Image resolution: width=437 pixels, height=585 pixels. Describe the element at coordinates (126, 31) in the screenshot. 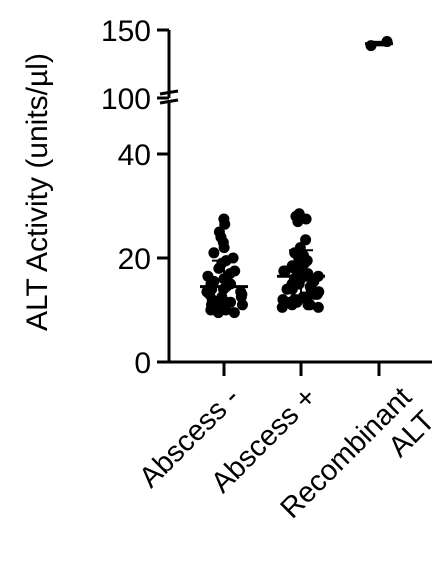

I see `y-tick-label-150: 150` at that location.